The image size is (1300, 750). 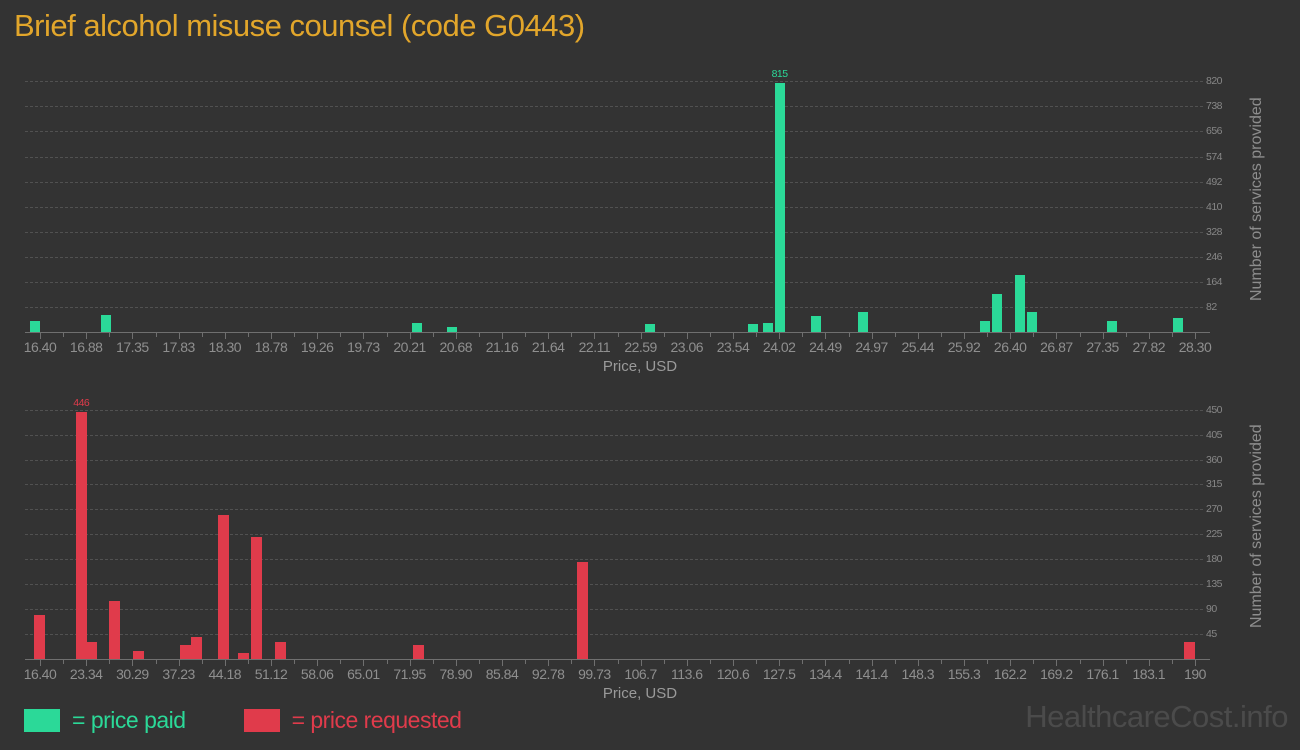 What do you see at coordinates (780, 73) in the screenshot?
I see `bar-value-label: 815` at bounding box center [780, 73].